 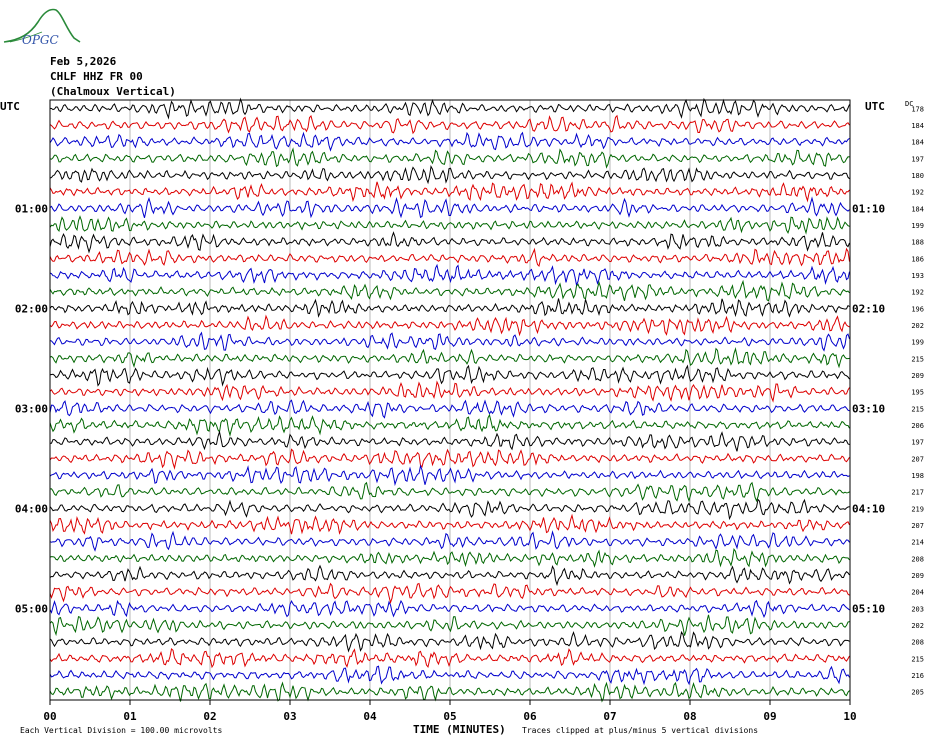 I want to click on logo-text: OPGC, so click(x=40, y=40).